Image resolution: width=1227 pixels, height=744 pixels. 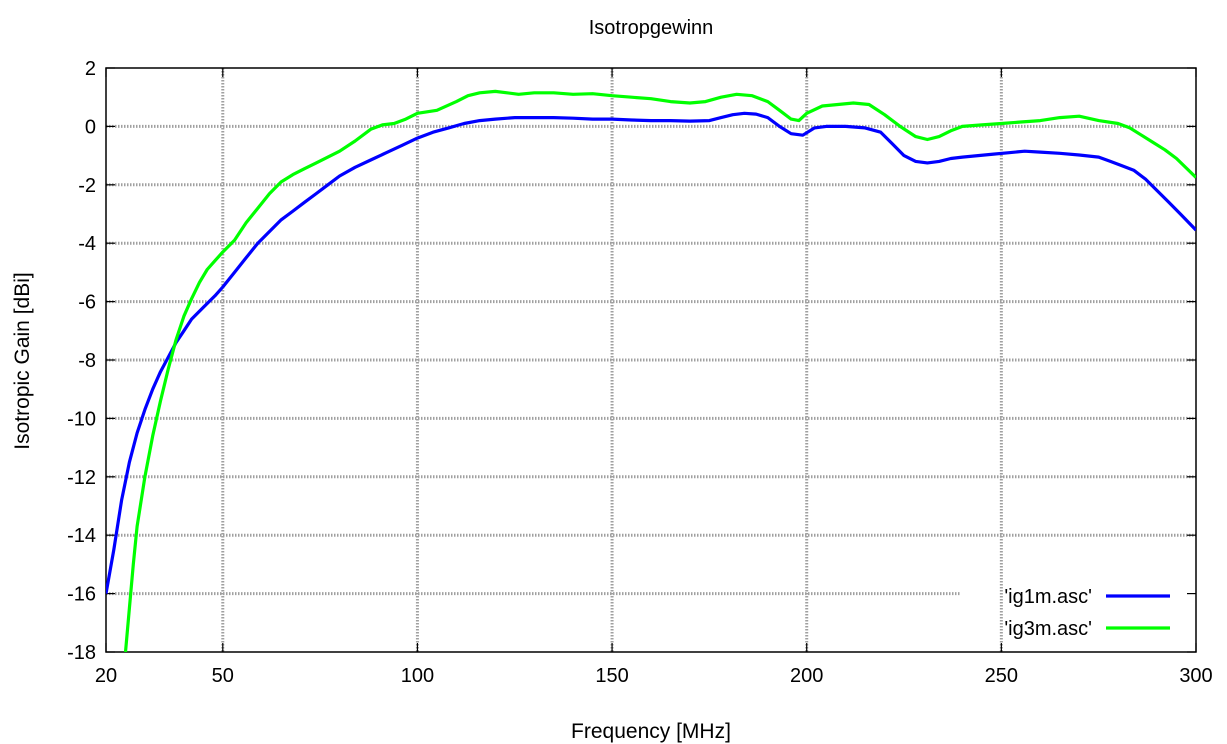 I want to click on y-tick-label: -18, so click(x=81, y=653).